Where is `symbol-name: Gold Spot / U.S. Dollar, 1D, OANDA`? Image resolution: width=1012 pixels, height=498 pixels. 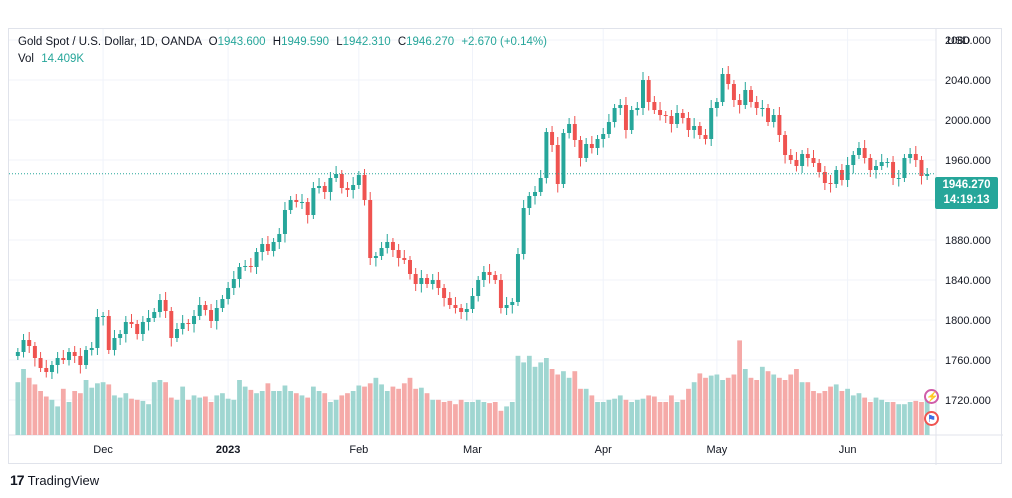 symbol-name: Gold Spot / U.S. Dollar, 1D, OANDA is located at coordinates (110, 42).